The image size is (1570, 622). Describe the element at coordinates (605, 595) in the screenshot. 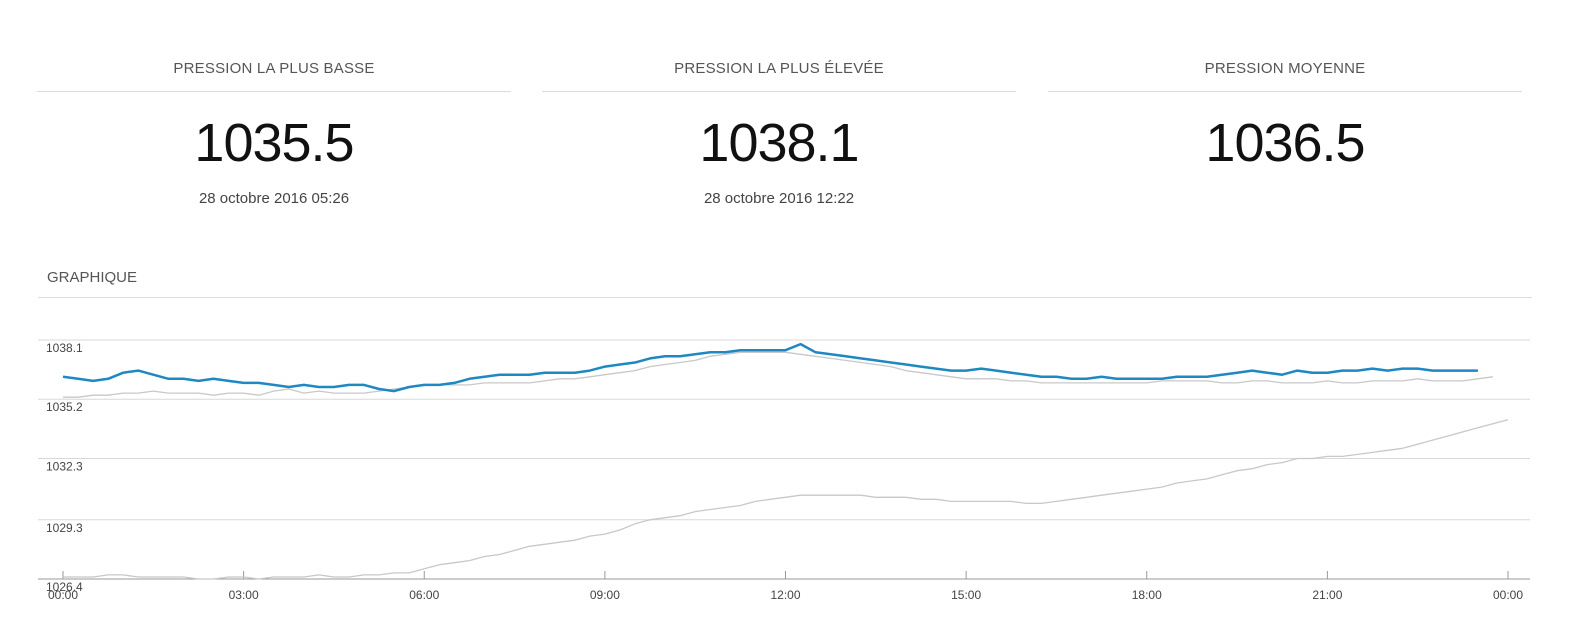

I see `x-tick-label: 09:00` at that location.